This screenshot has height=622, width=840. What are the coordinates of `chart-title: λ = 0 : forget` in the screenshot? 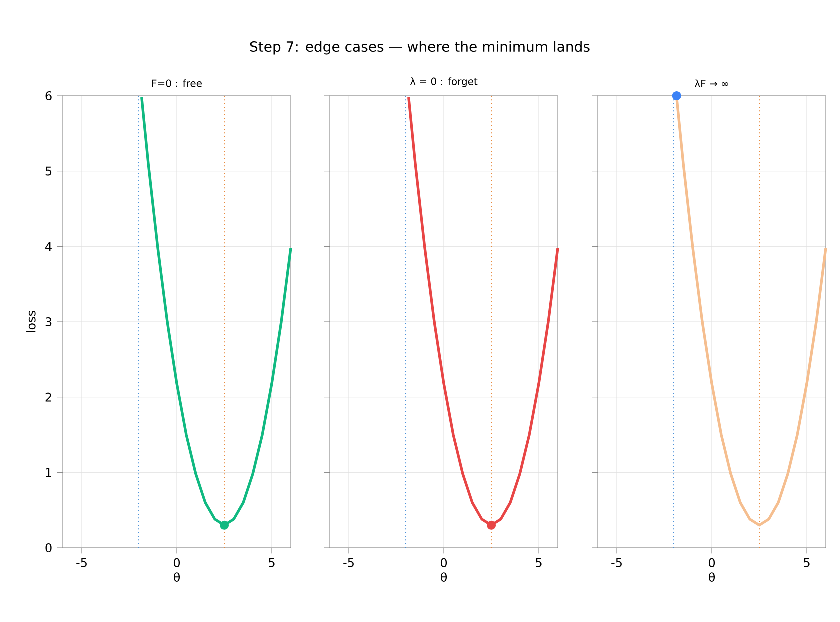 It's located at (444, 83).